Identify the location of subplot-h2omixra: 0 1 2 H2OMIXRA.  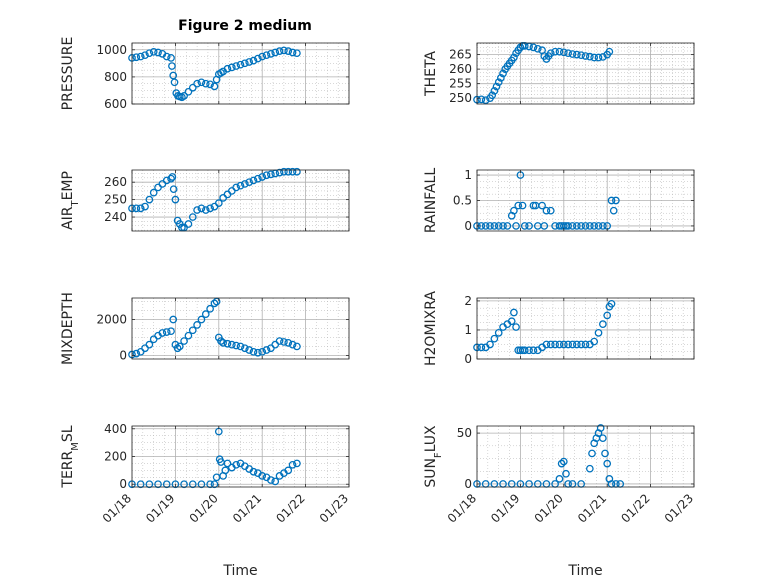
(559, 328).